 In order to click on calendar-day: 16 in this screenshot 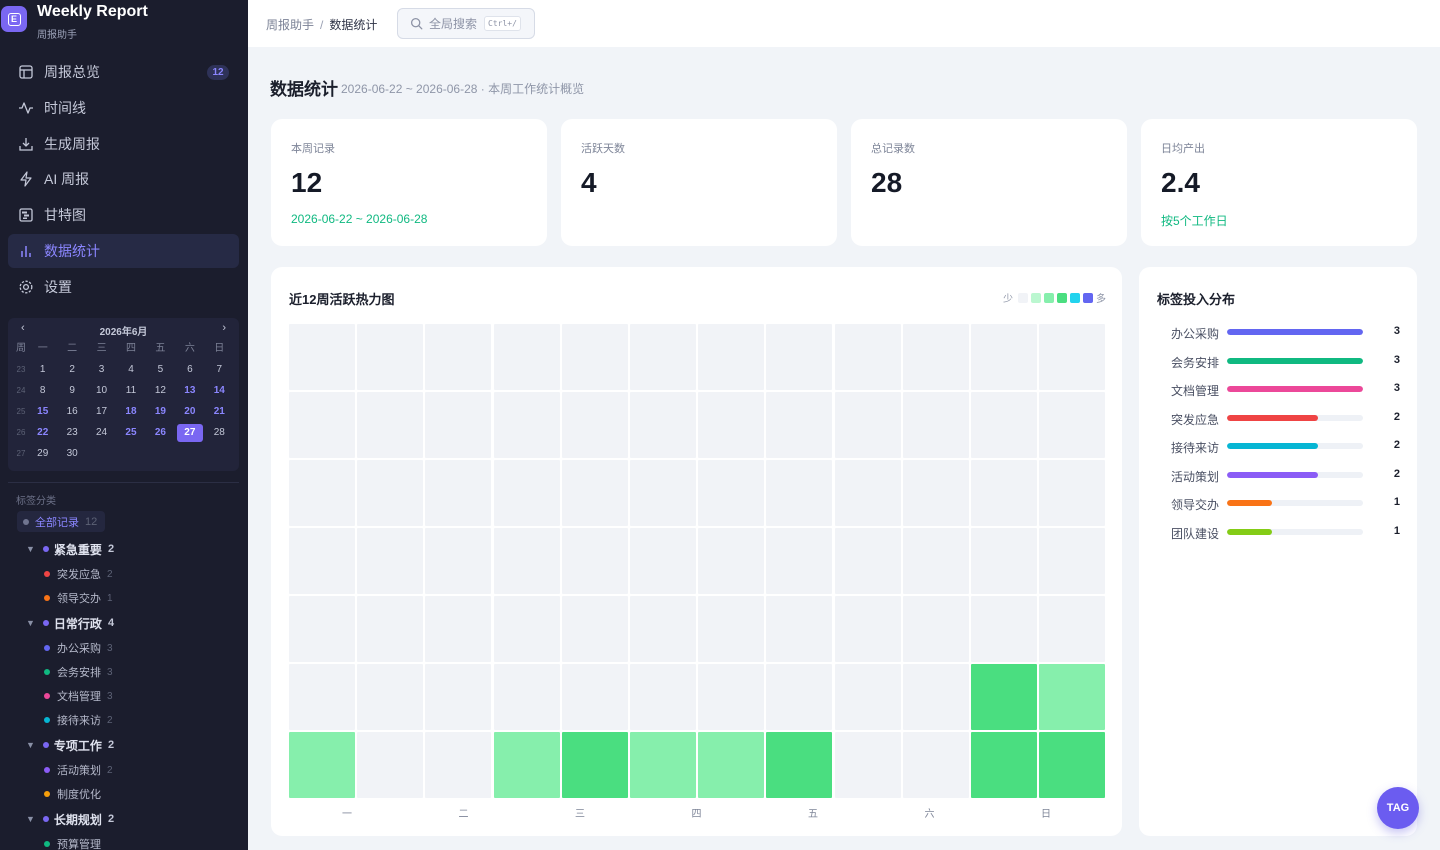, I will do `click(72, 411)`.